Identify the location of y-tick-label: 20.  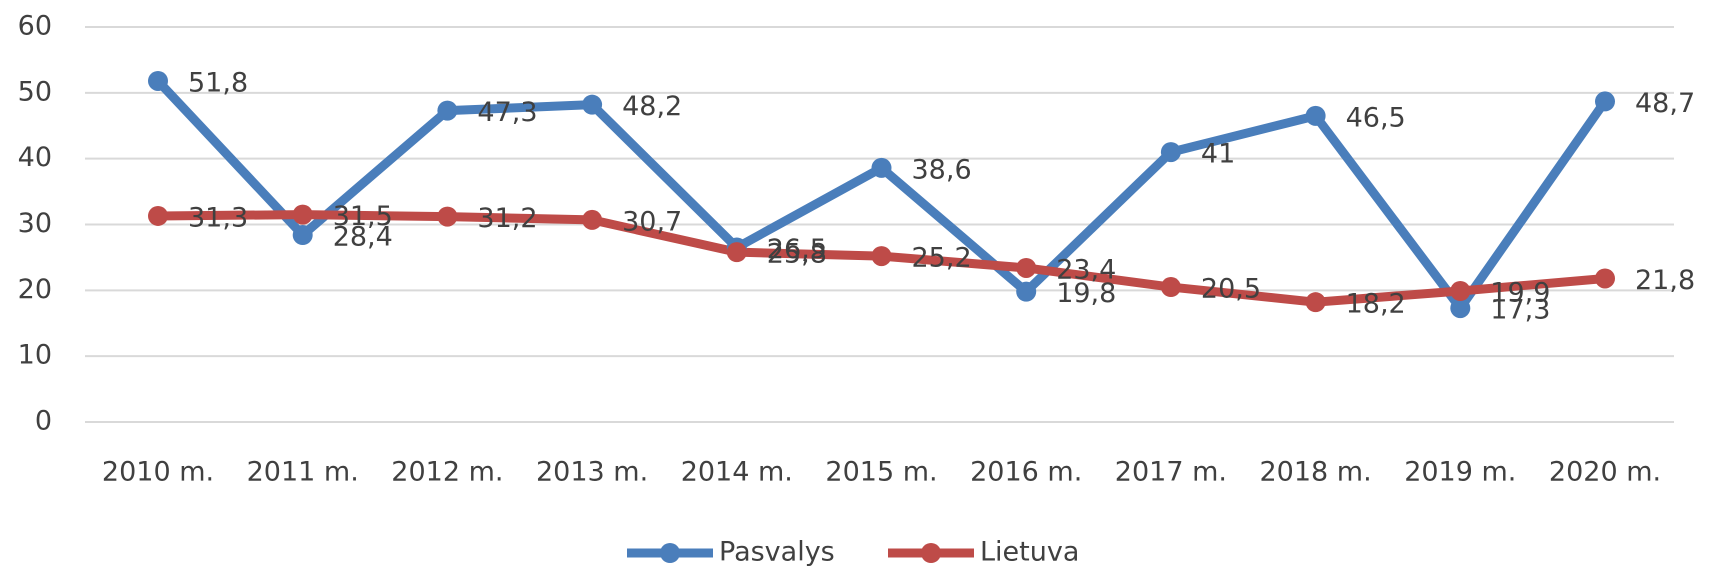
(35, 289).